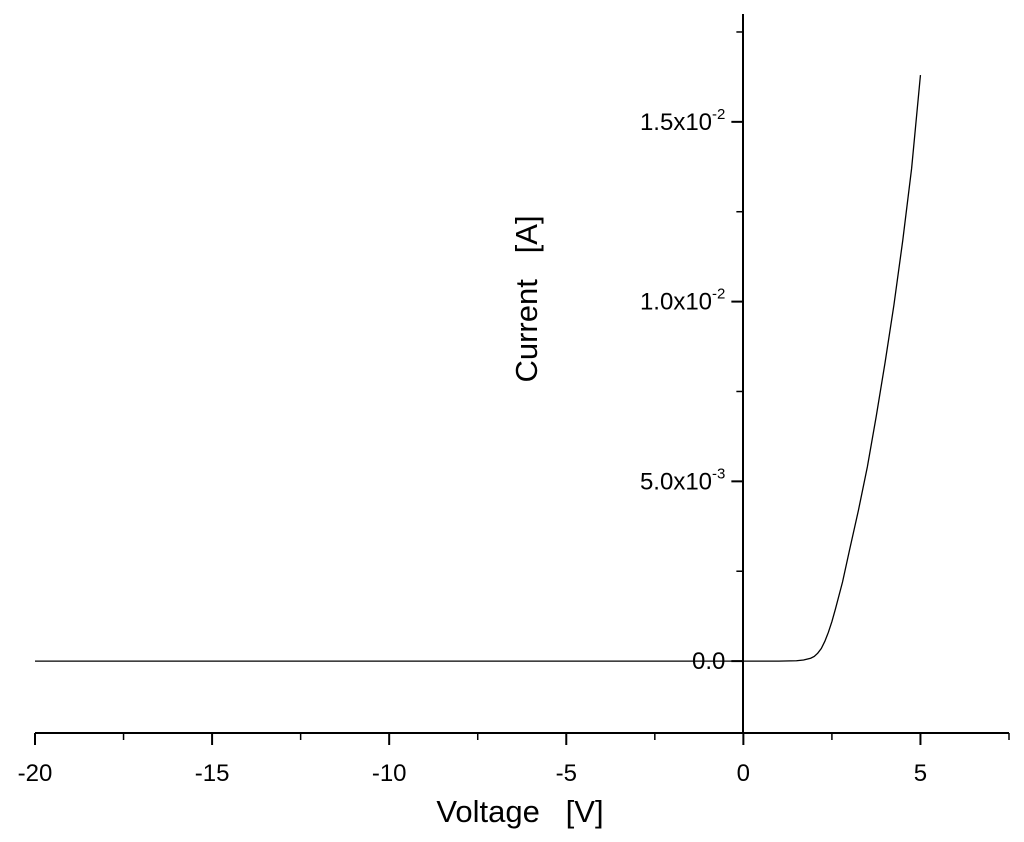  Describe the element at coordinates (682, 480) in the screenshot. I see `y-tick-label: 5.0x10⁻³` at that location.